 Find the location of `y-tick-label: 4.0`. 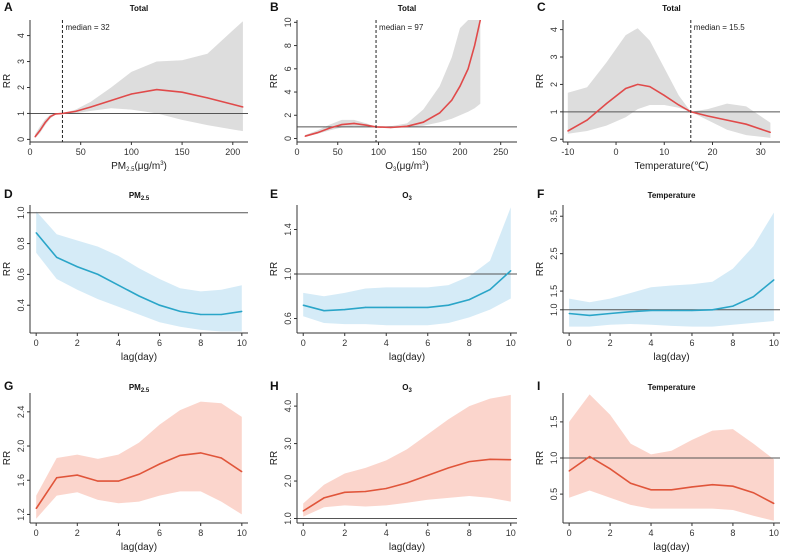

y-tick-label: 4.0 is located at coordinates (288, 406).